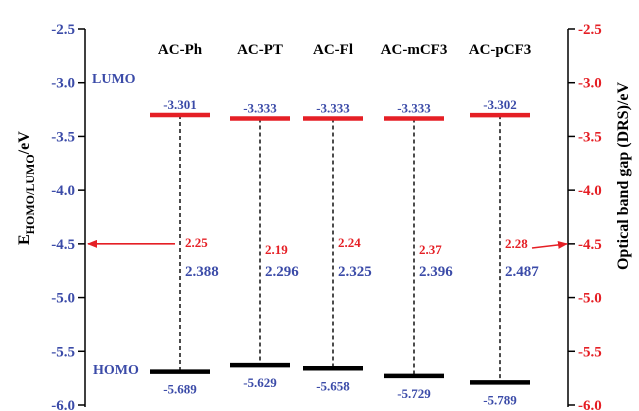 Image resolution: width=639 pixels, height=411 pixels. I want to click on homo-value-4: -5.789, so click(500, 399).